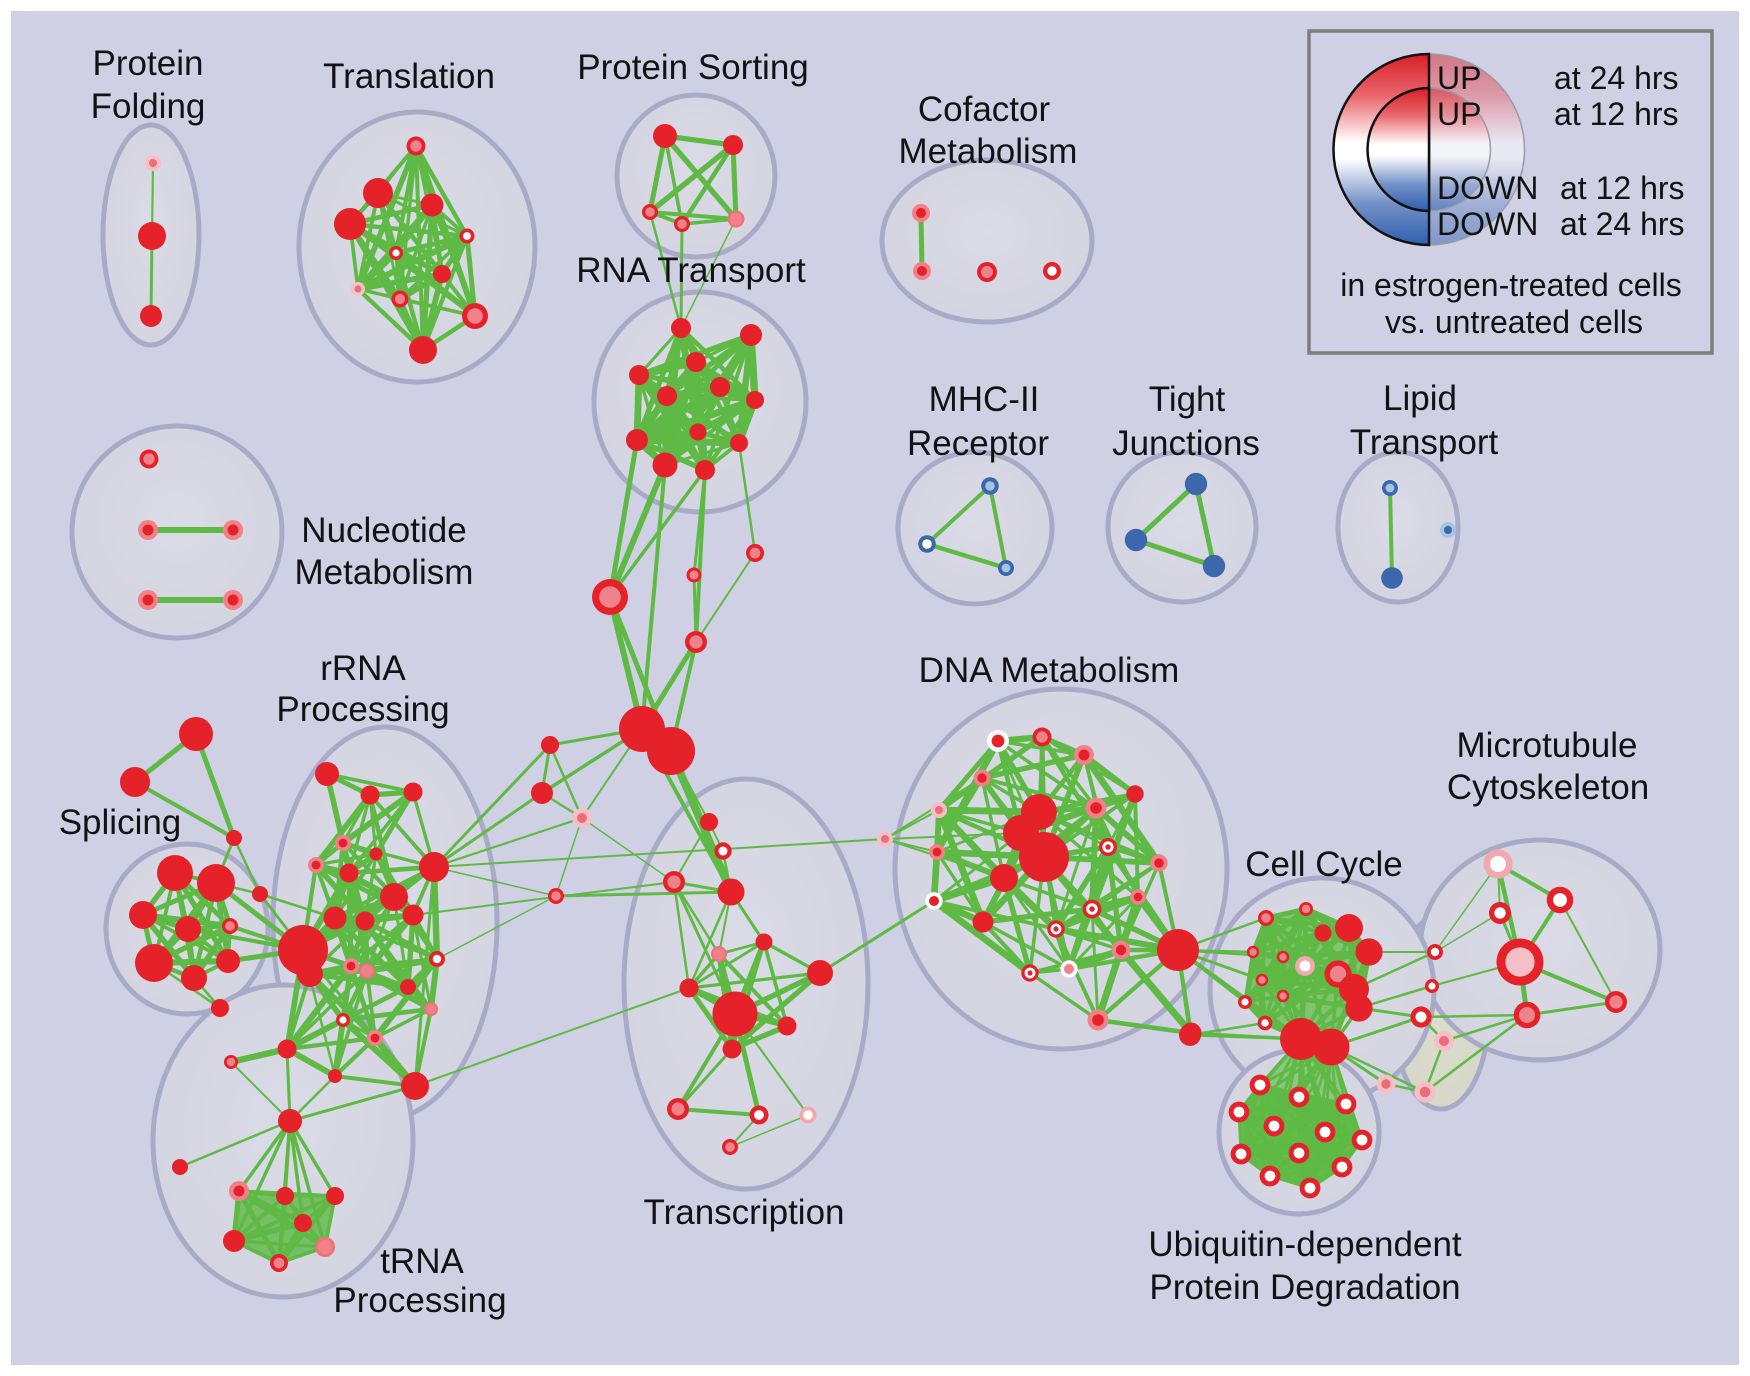  I want to click on svg-text: Protein, so click(148, 63).